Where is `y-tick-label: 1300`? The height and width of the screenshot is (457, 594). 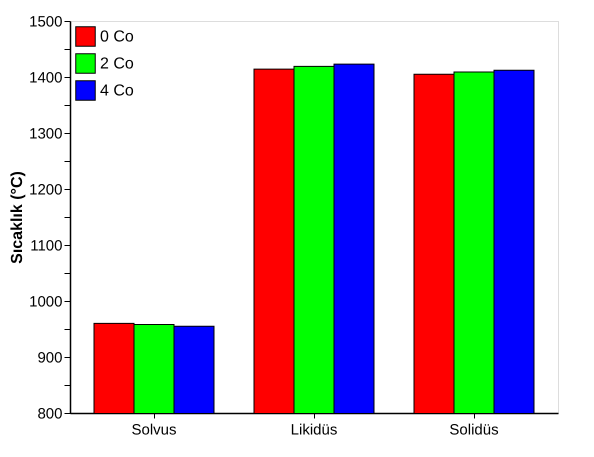
y-tick-label: 1300 is located at coordinates (45, 134).